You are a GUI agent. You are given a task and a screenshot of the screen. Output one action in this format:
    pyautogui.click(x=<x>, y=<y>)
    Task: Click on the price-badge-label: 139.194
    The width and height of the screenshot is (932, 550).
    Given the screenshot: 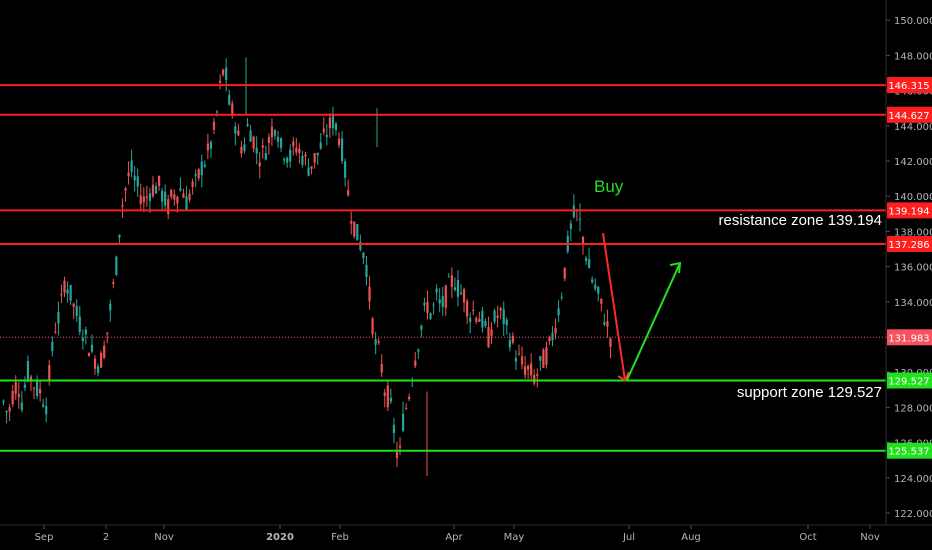 What is the action you would take?
    pyautogui.click(x=908, y=211)
    